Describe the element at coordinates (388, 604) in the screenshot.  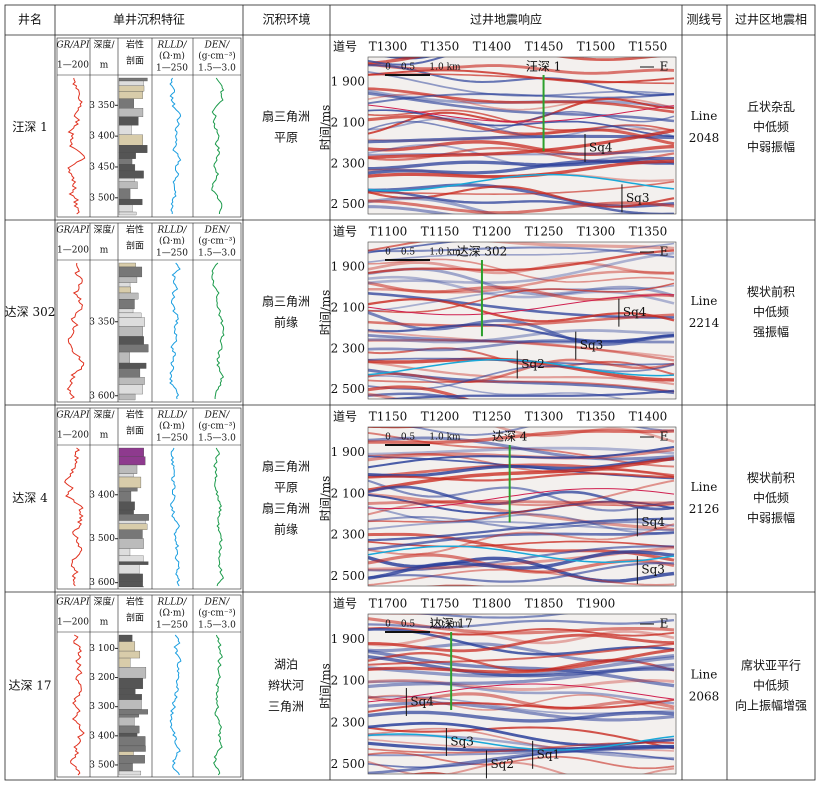
I see `trace-number: T1700` at that location.